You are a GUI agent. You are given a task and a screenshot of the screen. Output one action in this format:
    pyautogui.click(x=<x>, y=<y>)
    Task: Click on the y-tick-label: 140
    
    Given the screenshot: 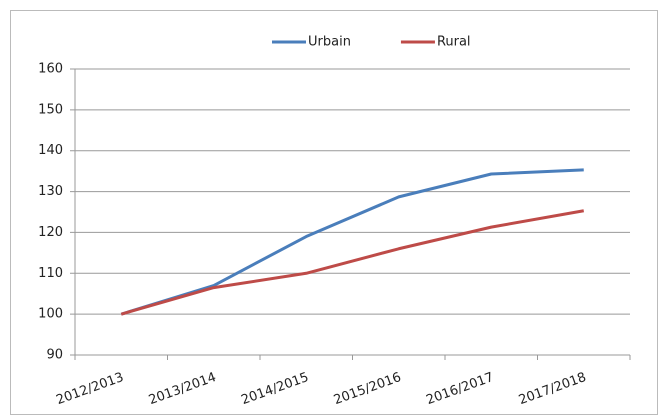 What is the action you would take?
    pyautogui.click(x=50, y=150)
    